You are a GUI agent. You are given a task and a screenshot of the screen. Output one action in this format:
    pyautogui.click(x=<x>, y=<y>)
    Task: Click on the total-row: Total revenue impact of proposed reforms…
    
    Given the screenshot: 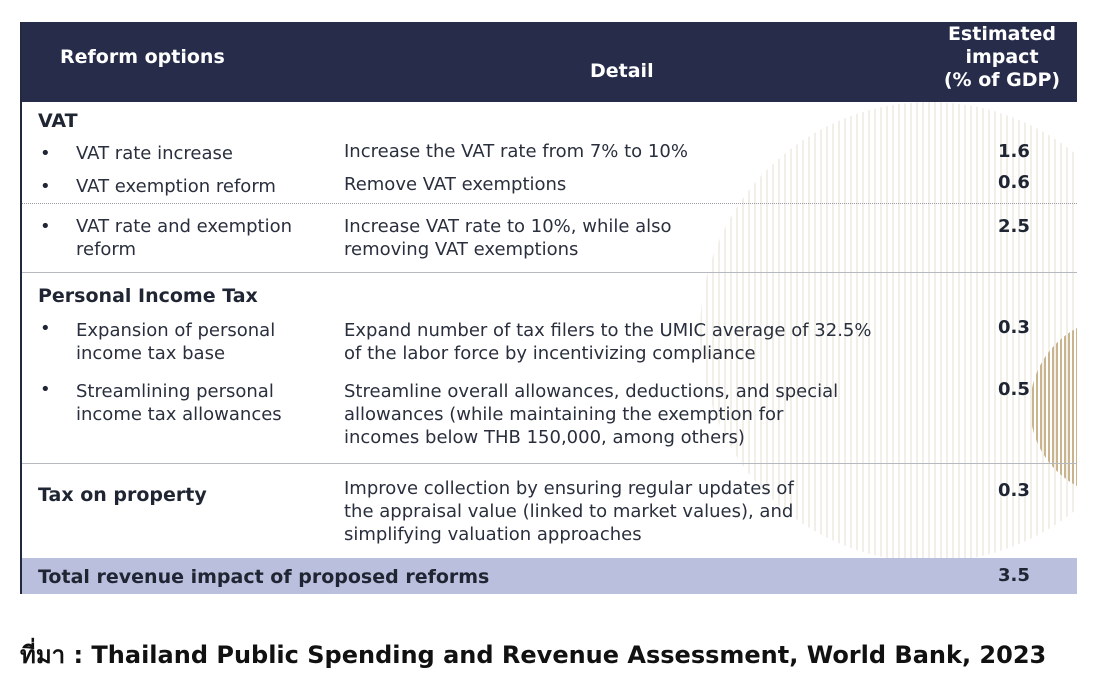 What is the action you would take?
    pyautogui.click(x=549, y=576)
    